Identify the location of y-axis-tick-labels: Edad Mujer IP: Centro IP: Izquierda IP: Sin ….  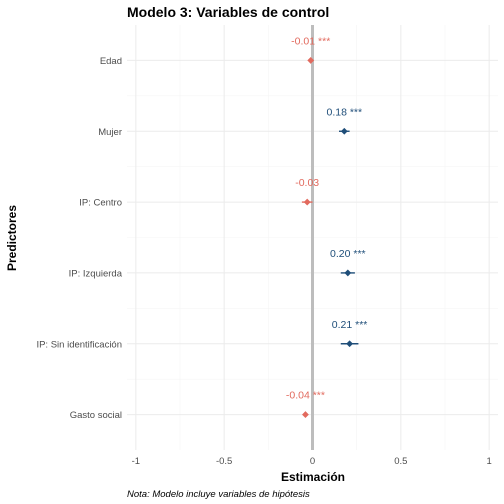
(79, 238).